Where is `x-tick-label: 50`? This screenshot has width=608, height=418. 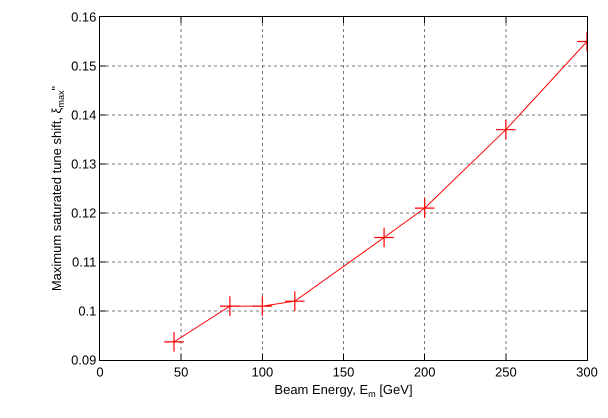 x-tick-label: 50 is located at coordinates (181, 372).